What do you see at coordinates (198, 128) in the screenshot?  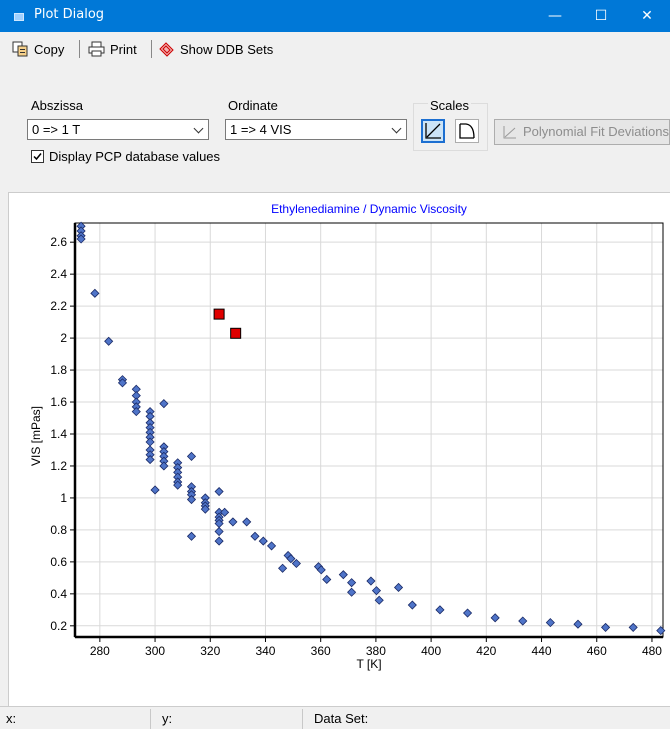 I see `chevron-down-icon` at bounding box center [198, 128].